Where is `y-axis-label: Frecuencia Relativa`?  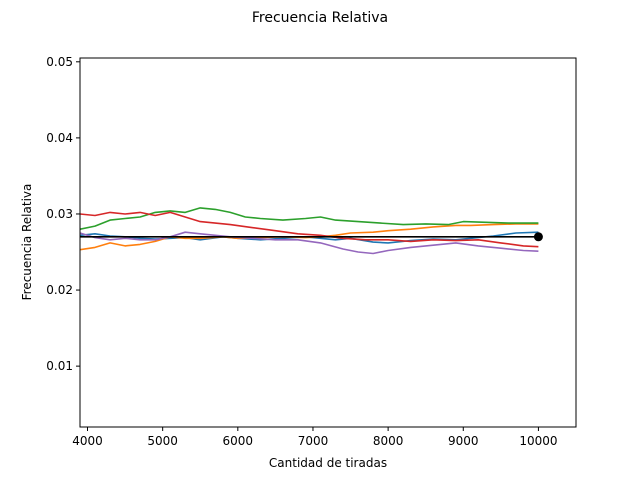
y-axis-label: Frecuencia Relativa is located at coordinates (27, 242).